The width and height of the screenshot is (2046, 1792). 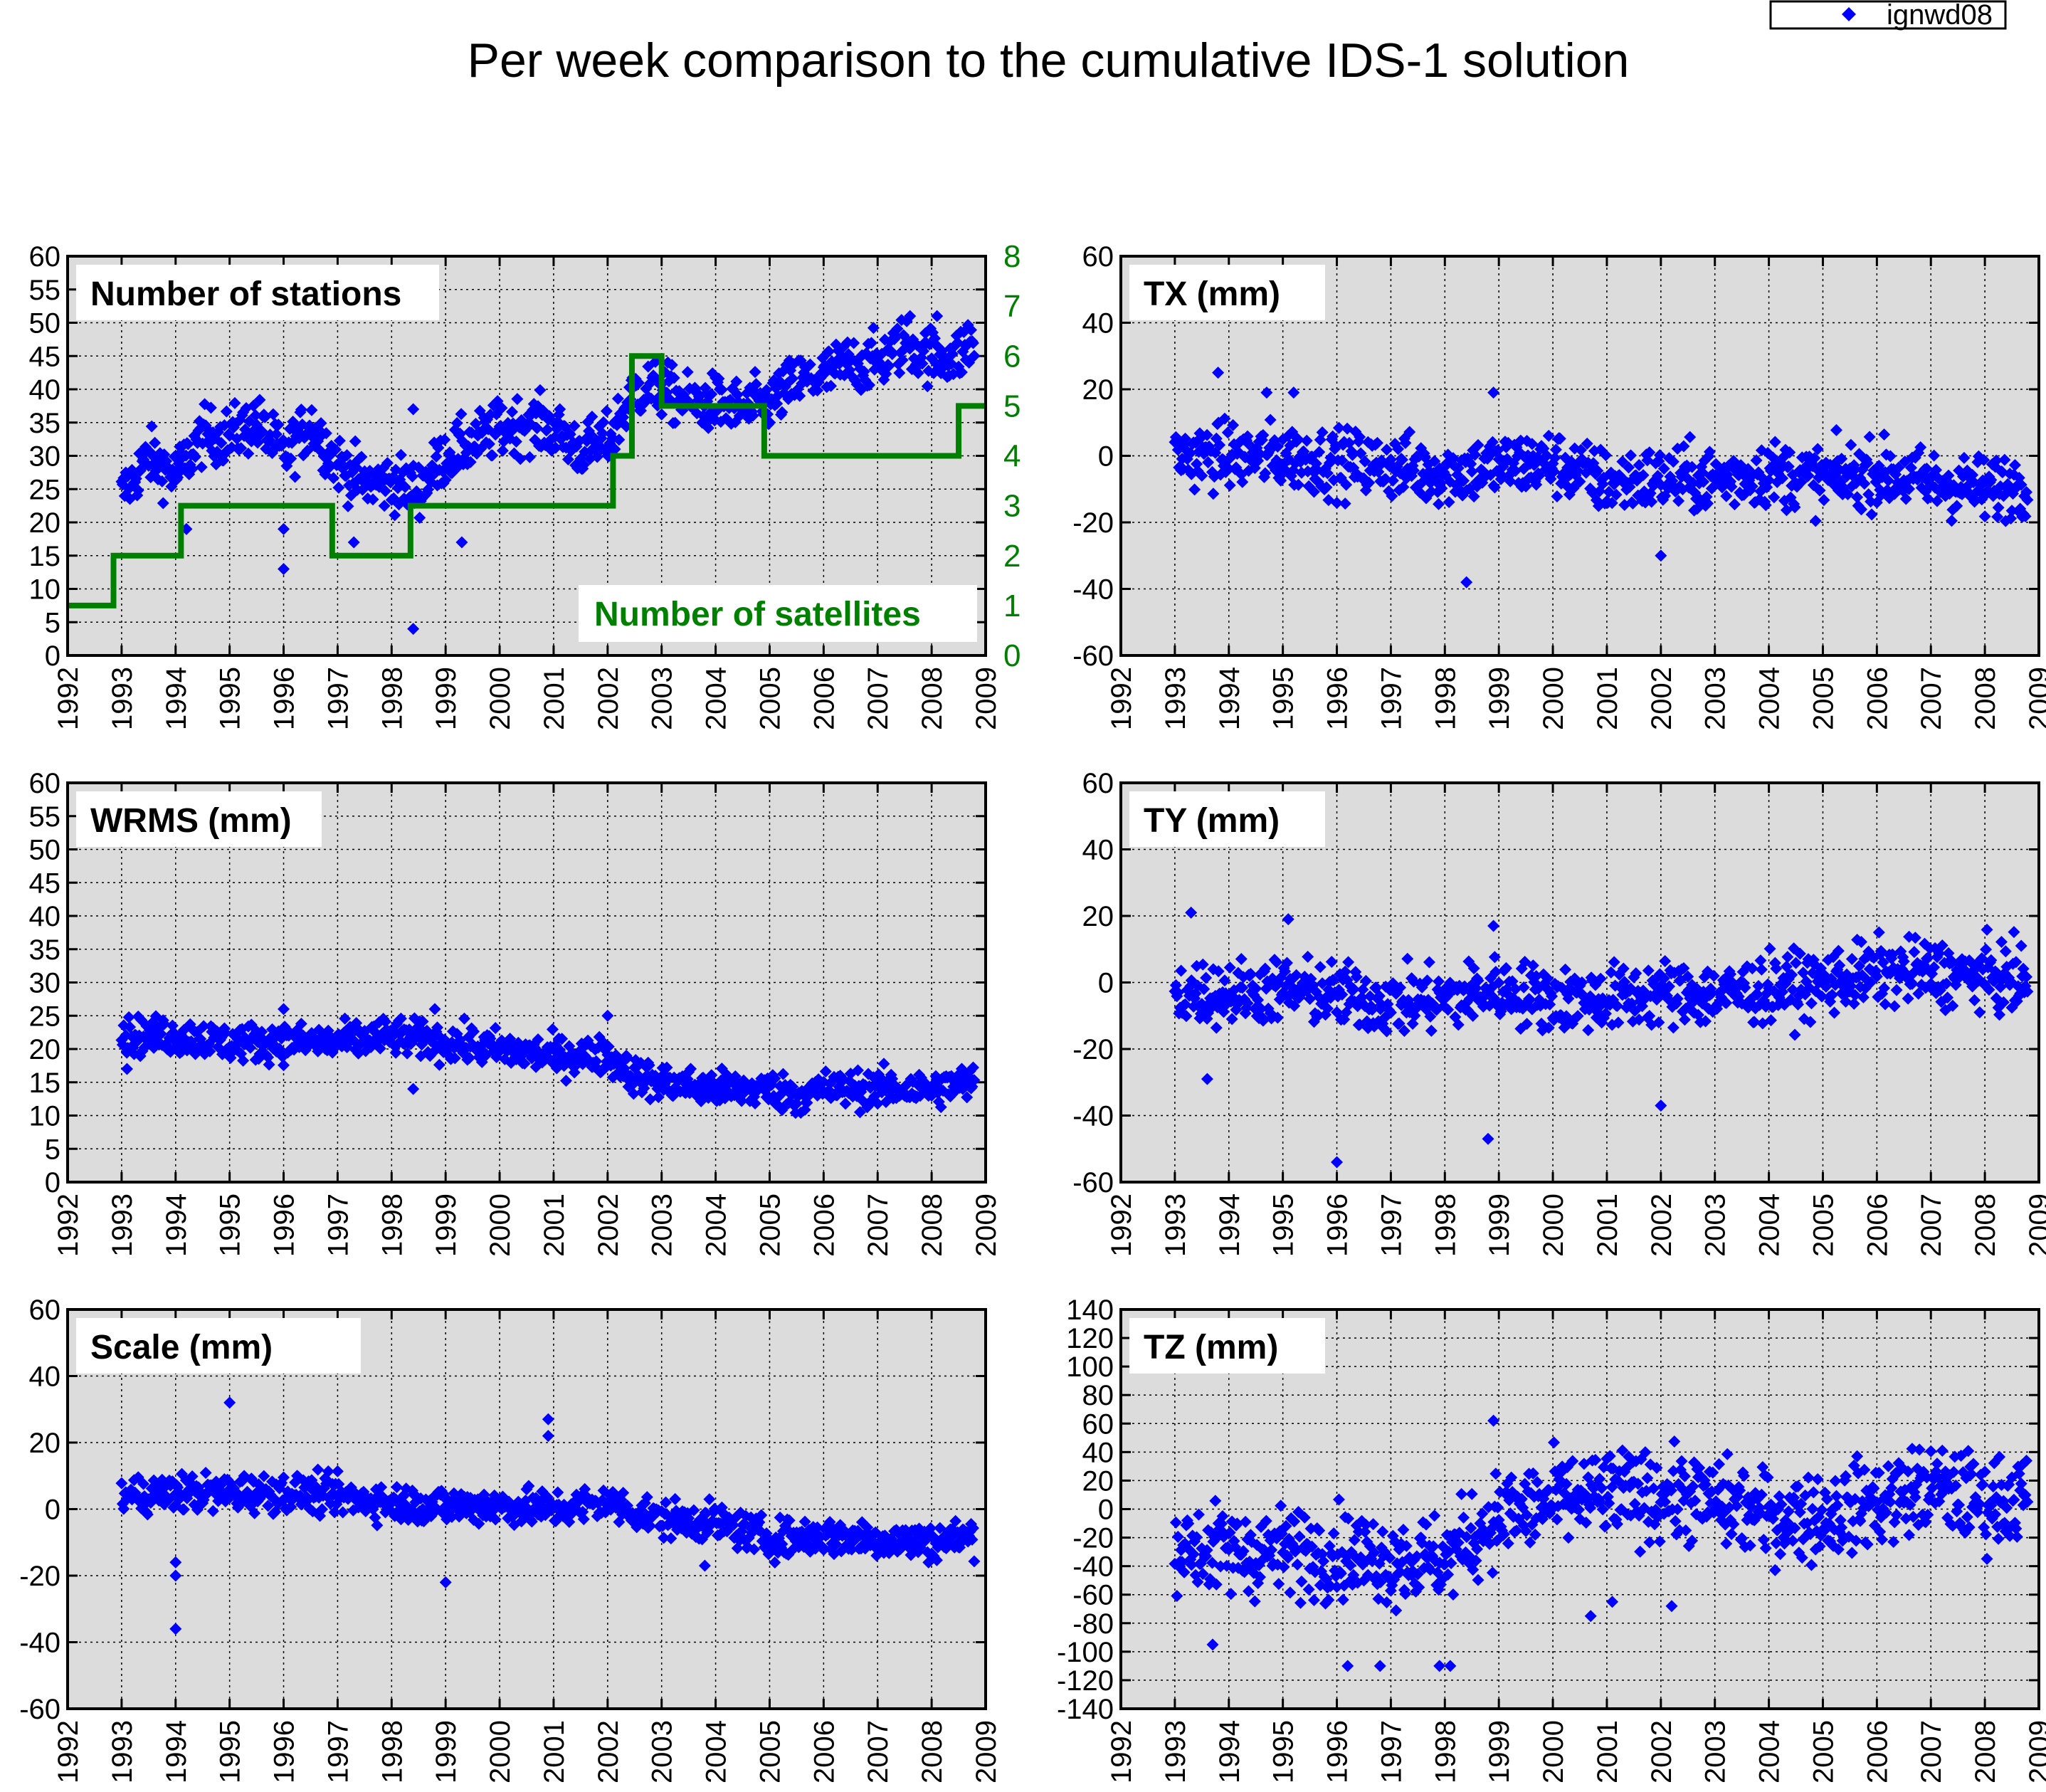 What do you see at coordinates (1715, 1752) in the screenshot?
I see `x-tick-label: 2003` at bounding box center [1715, 1752].